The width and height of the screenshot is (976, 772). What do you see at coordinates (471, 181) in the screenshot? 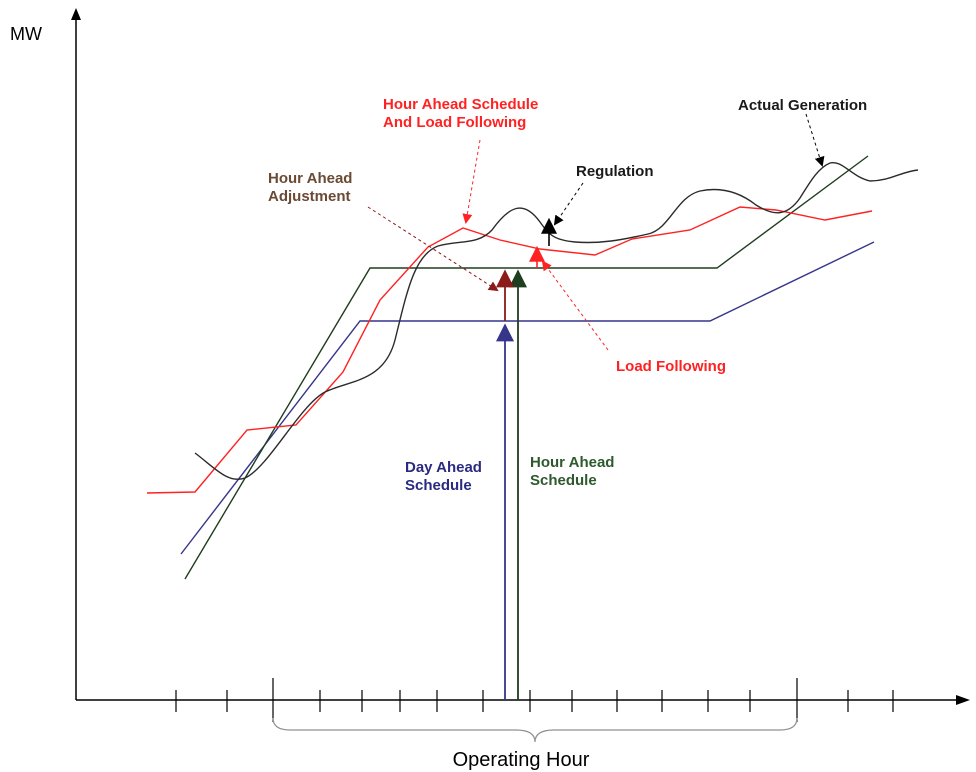
I see `hour-ahead-schedule-lf-leader` at bounding box center [471, 181].